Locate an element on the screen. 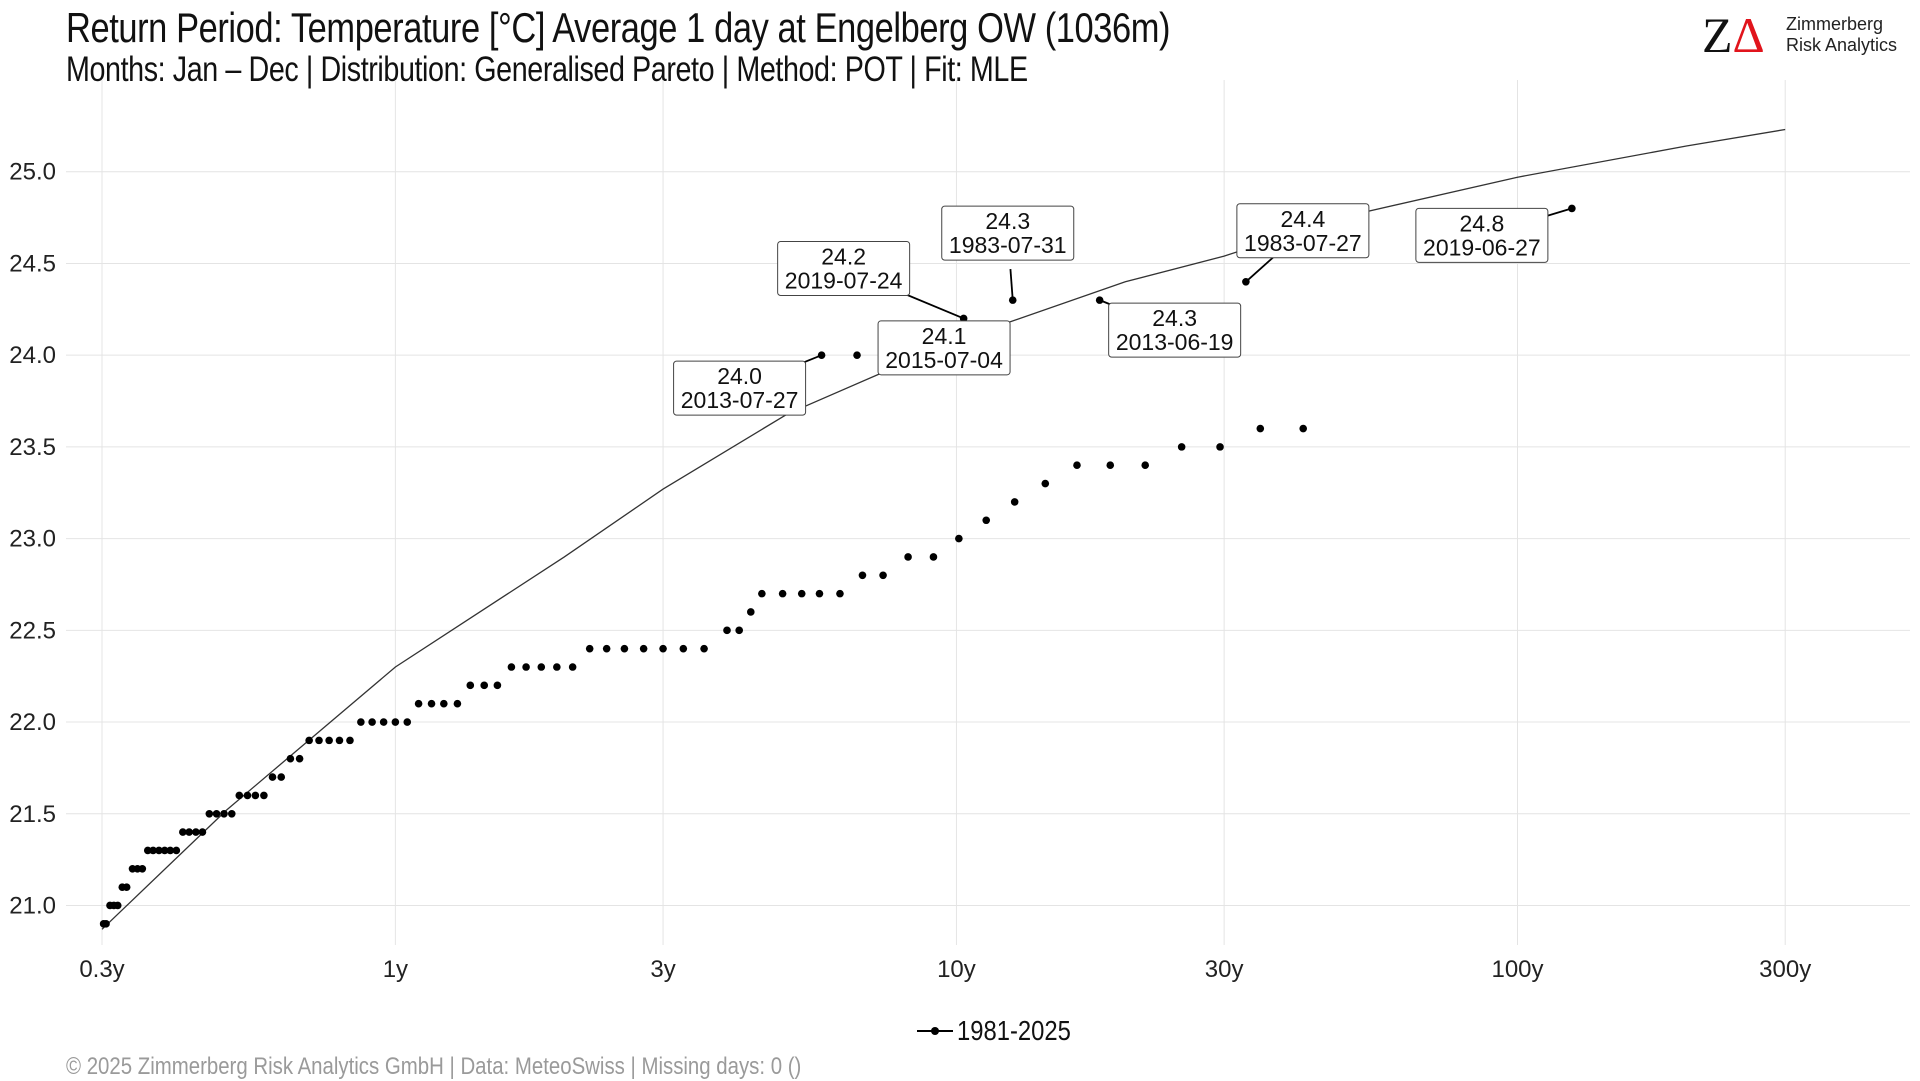 Image resolution: width=1920 pixels, height=1081 pixels. annotation-value: 24.2 is located at coordinates (843, 256).